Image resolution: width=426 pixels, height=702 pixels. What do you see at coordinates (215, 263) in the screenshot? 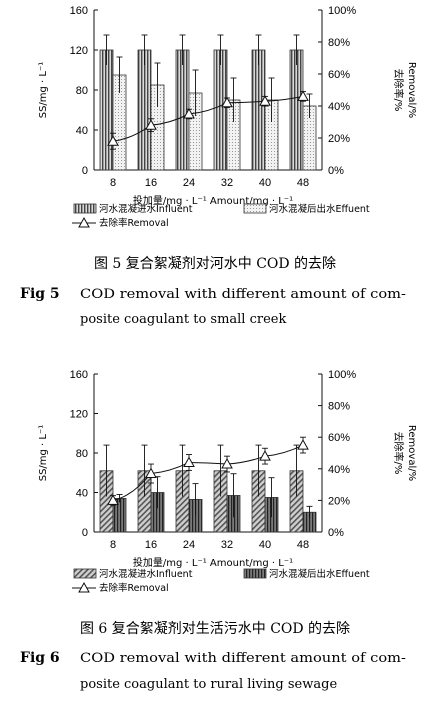
I see `caption-cn: 图 5 复合絮凝剂对河水中 COD 的去除` at bounding box center [215, 263].